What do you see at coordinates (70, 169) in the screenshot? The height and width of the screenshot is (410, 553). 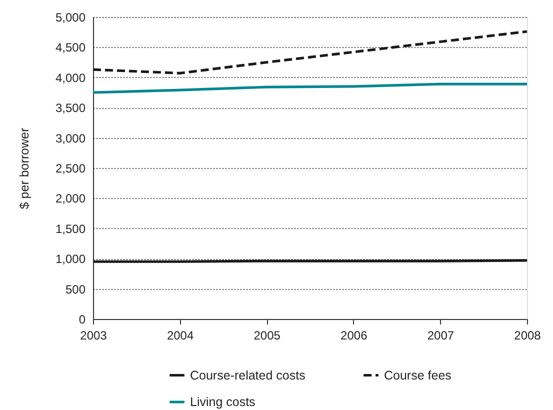 I see `y-tick-label: 2,500` at bounding box center [70, 169].